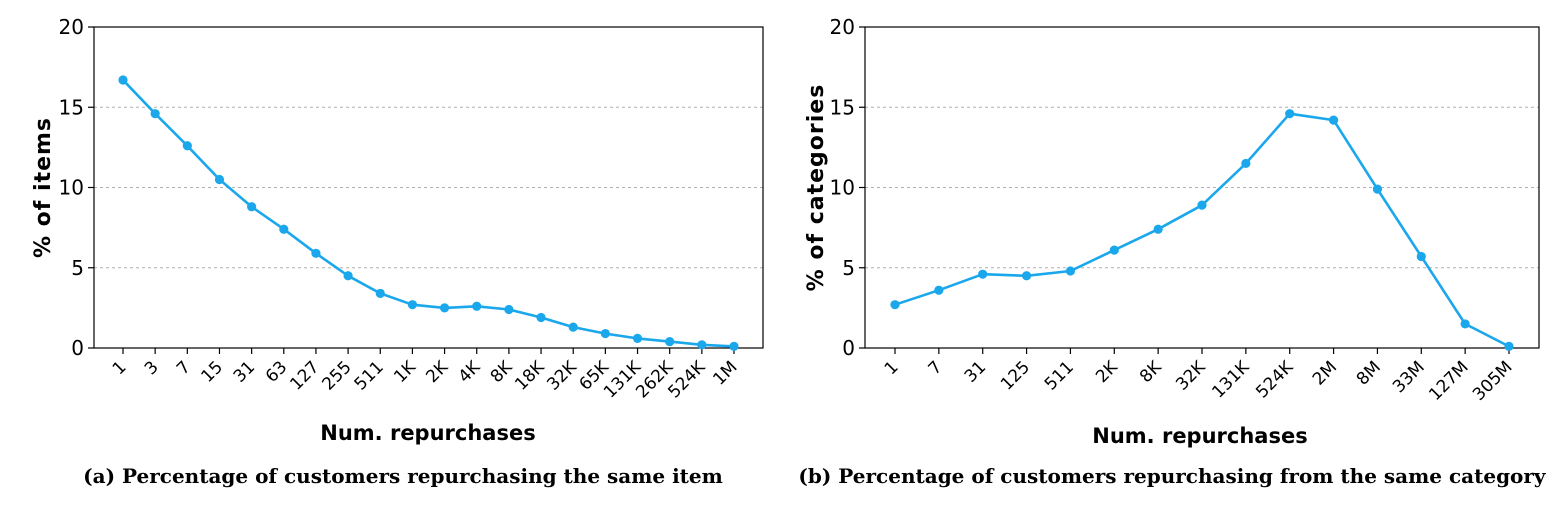 The height and width of the screenshot is (508, 1563). What do you see at coordinates (842, 107) in the screenshot?
I see `chart-b-ytick-label: 15` at bounding box center [842, 107].